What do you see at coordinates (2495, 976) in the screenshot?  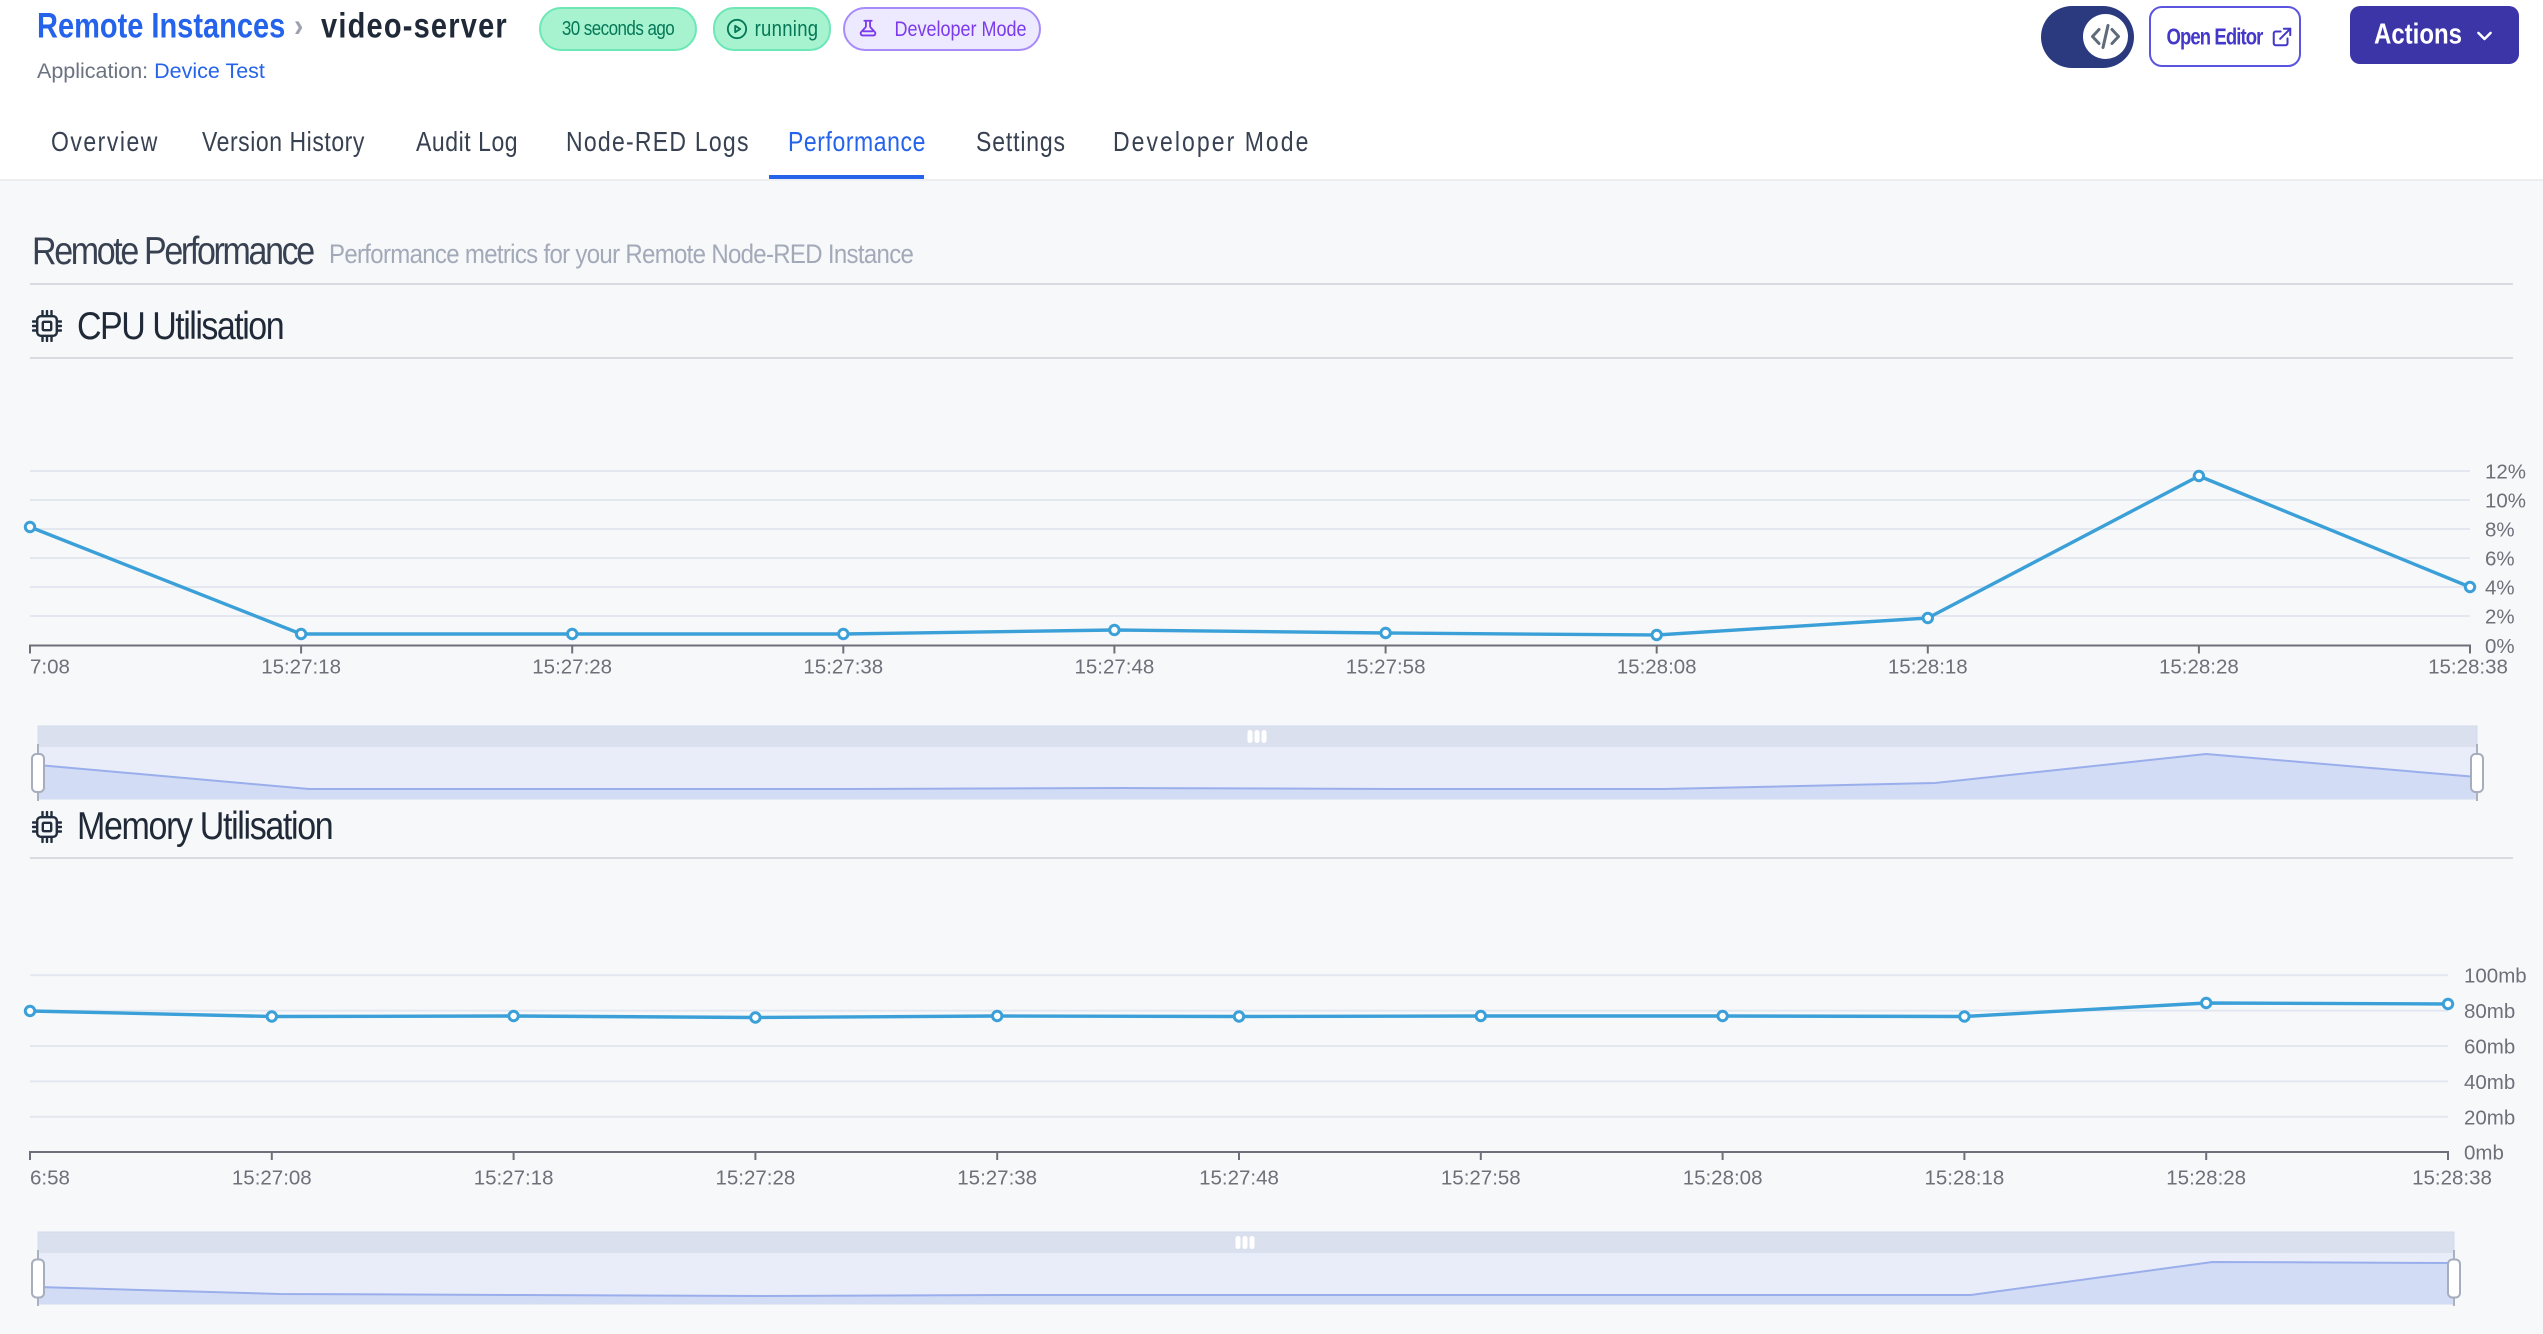 I see `svg-text: 100mb` at bounding box center [2495, 976].